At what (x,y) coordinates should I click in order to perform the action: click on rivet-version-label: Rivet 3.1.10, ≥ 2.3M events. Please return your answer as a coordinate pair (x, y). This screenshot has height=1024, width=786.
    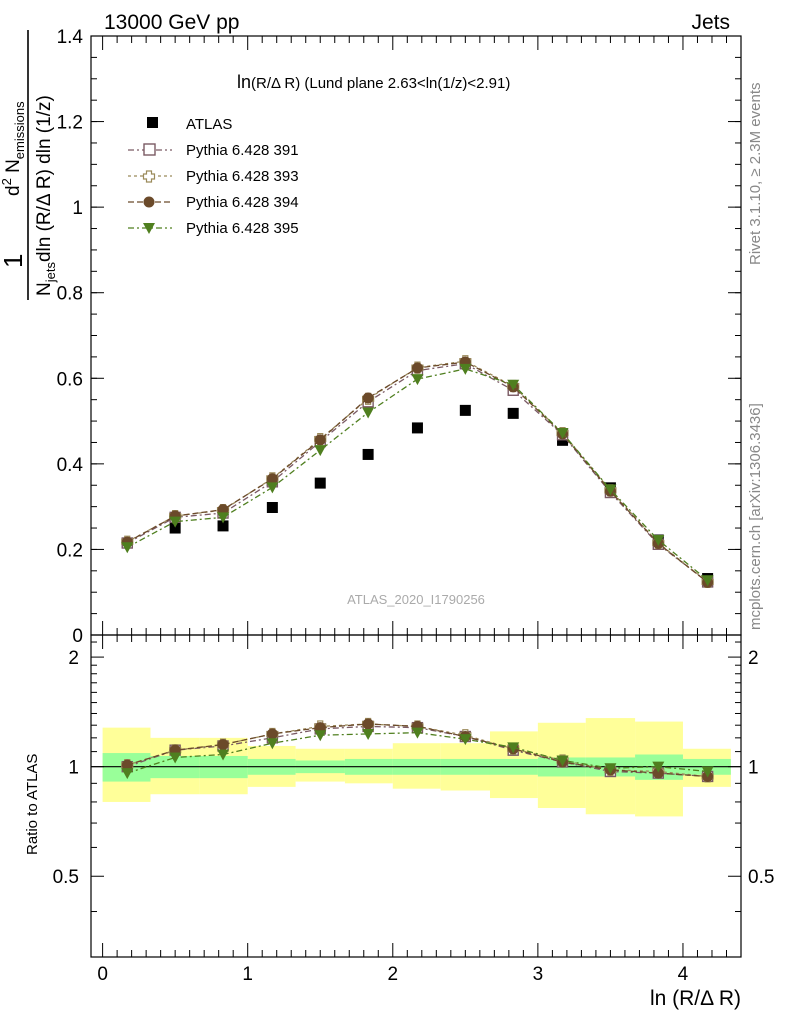
    Looking at the image, I should click on (755, 174).